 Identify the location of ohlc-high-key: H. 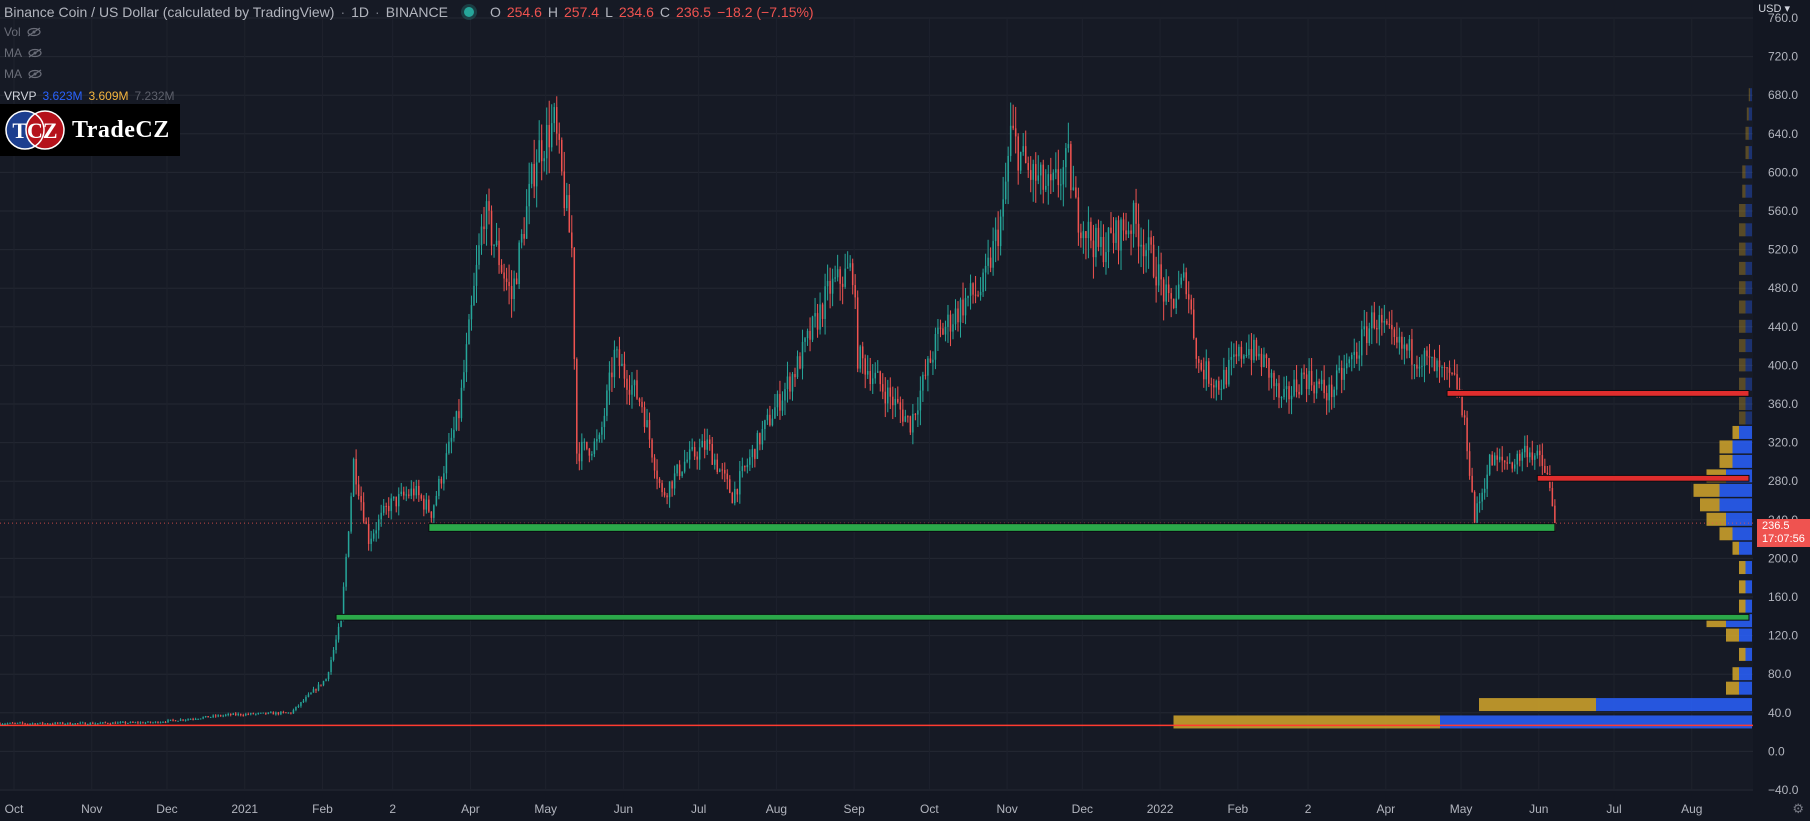
(553, 12).